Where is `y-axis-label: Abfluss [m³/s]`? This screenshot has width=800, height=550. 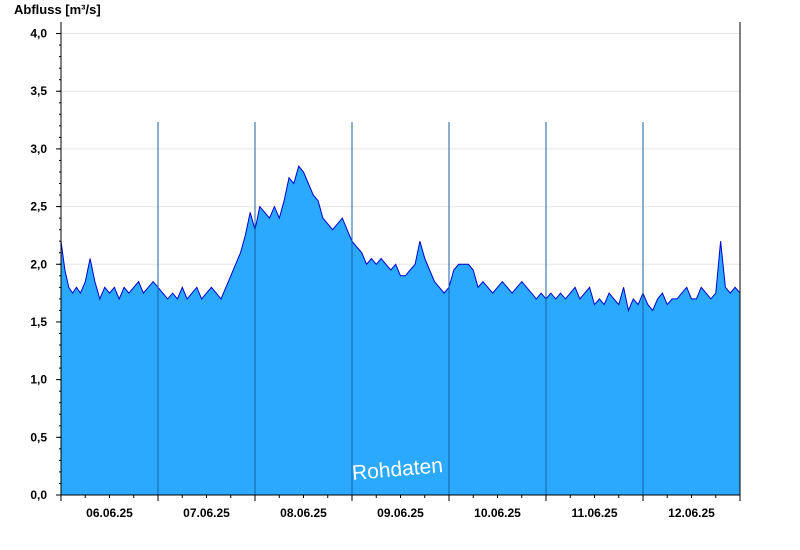 y-axis-label: Abfluss [m³/s] is located at coordinates (57, 9).